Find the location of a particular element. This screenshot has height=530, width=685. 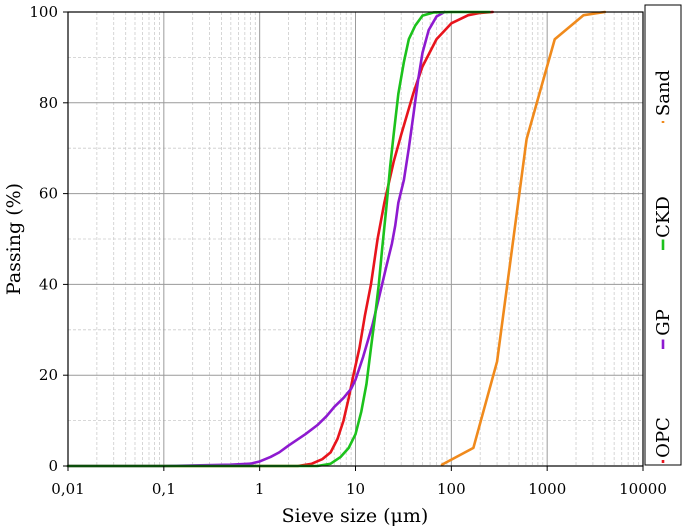

legend-box is located at coordinates (663, 235).